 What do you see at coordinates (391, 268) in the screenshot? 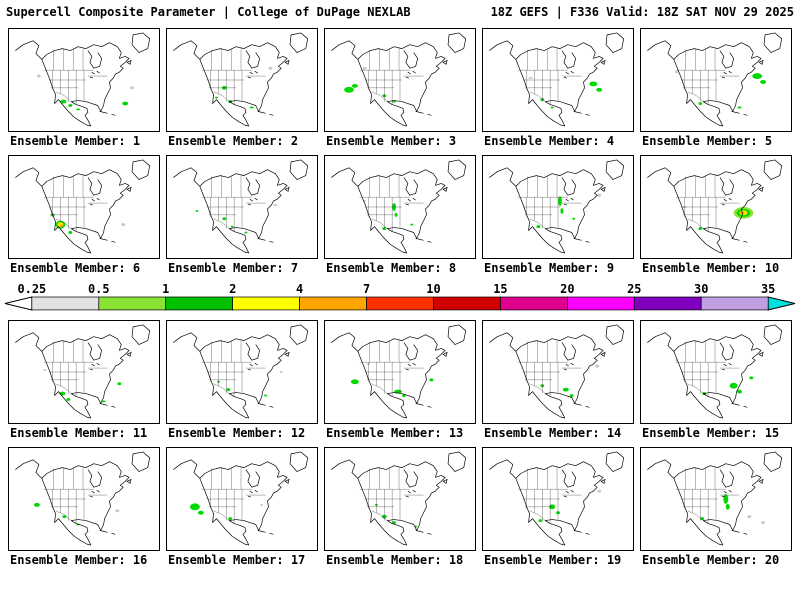
I see `panel-label: Ensemble Member: 8` at bounding box center [391, 268].